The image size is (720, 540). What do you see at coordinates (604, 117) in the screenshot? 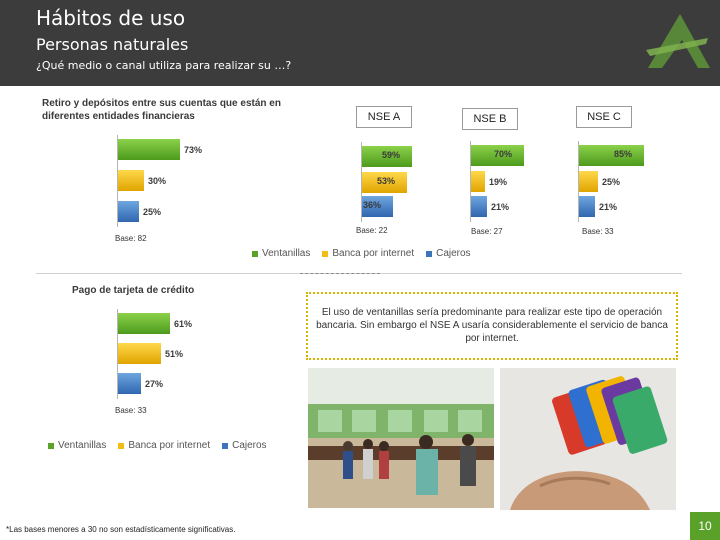
I see `nse-c-label: NSE C` at bounding box center [604, 117].